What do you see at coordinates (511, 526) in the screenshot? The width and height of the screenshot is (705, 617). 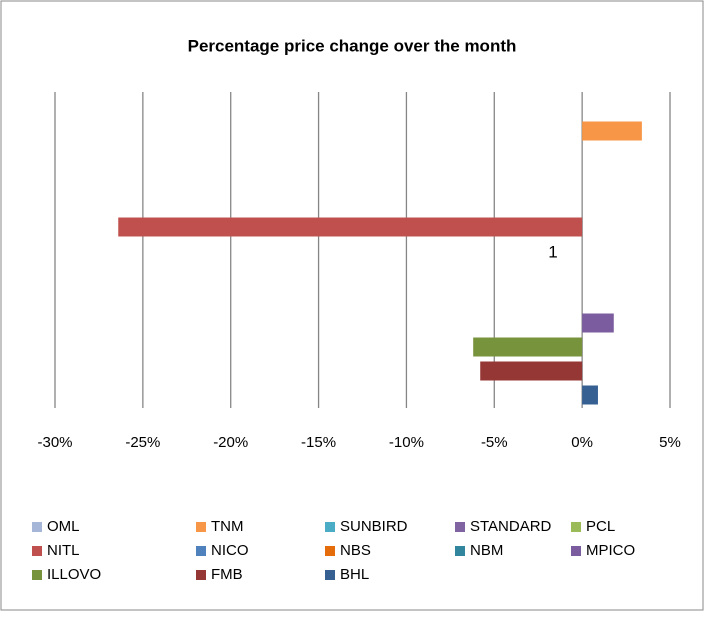 I see `legend-label: STANDARD` at bounding box center [511, 526].